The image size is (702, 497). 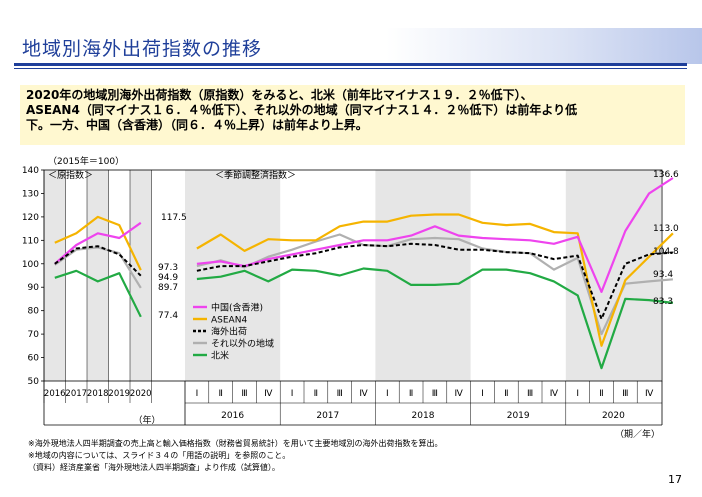 What do you see at coordinates (98, 261) in the screenshot?
I see `annual-total-line` at bounding box center [98, 261].